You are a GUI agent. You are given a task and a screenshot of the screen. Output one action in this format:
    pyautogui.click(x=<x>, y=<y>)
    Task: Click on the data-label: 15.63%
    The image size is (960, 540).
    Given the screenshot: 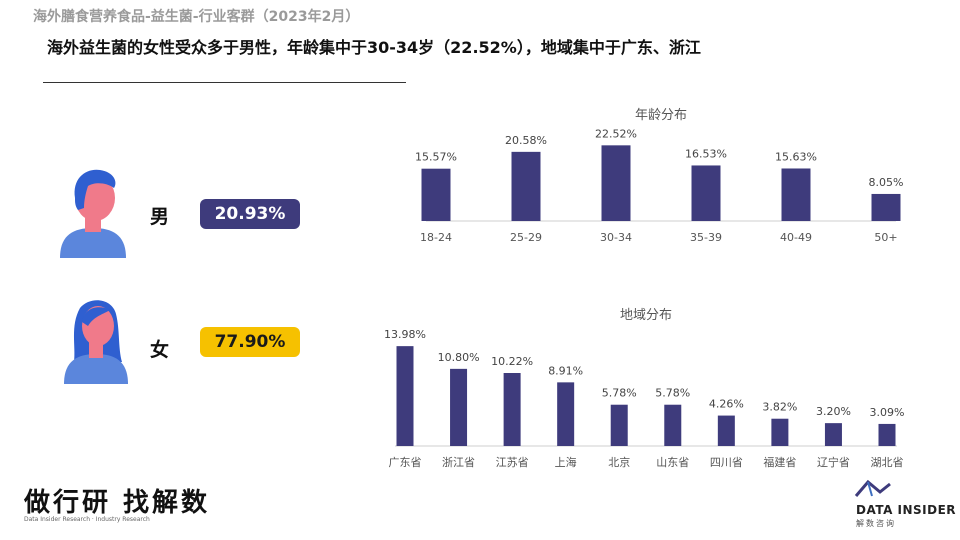 What is the action you would take?
    pyautogui.click(x=796, y=156)
    